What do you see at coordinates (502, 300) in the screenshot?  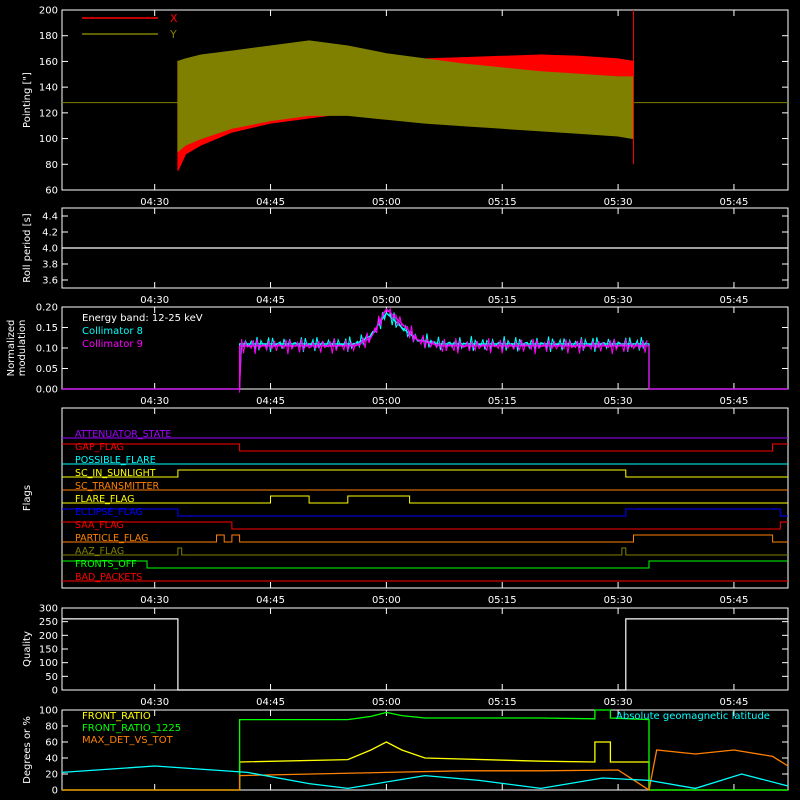 I see `roll-panel-xtick-label: 05:15` at bounding box center [502, 300].